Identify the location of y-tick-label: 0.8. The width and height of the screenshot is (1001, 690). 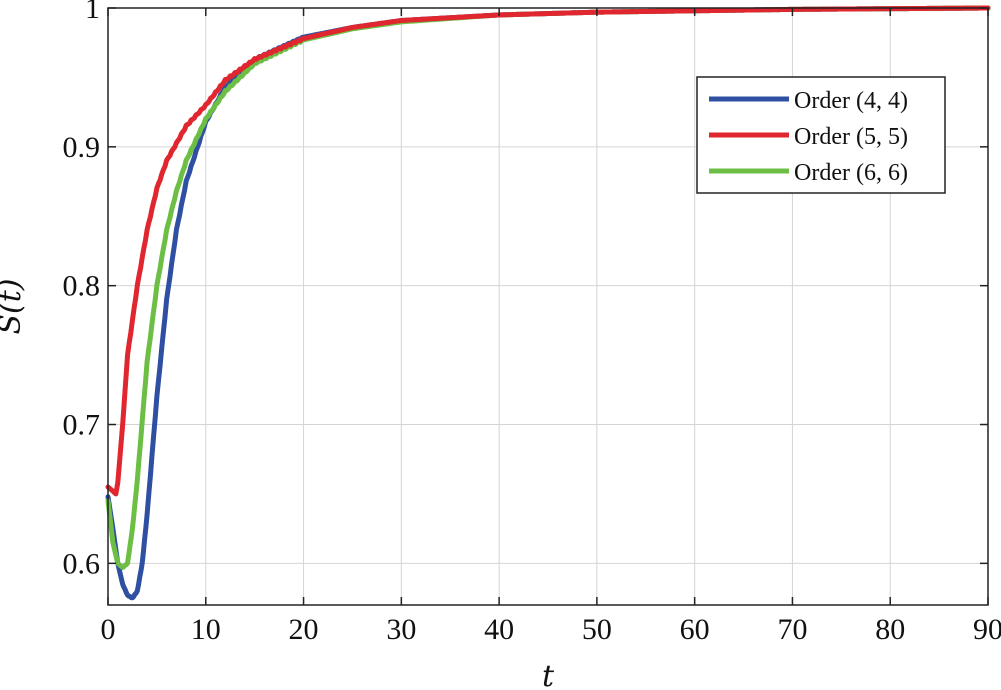
(82, 286).